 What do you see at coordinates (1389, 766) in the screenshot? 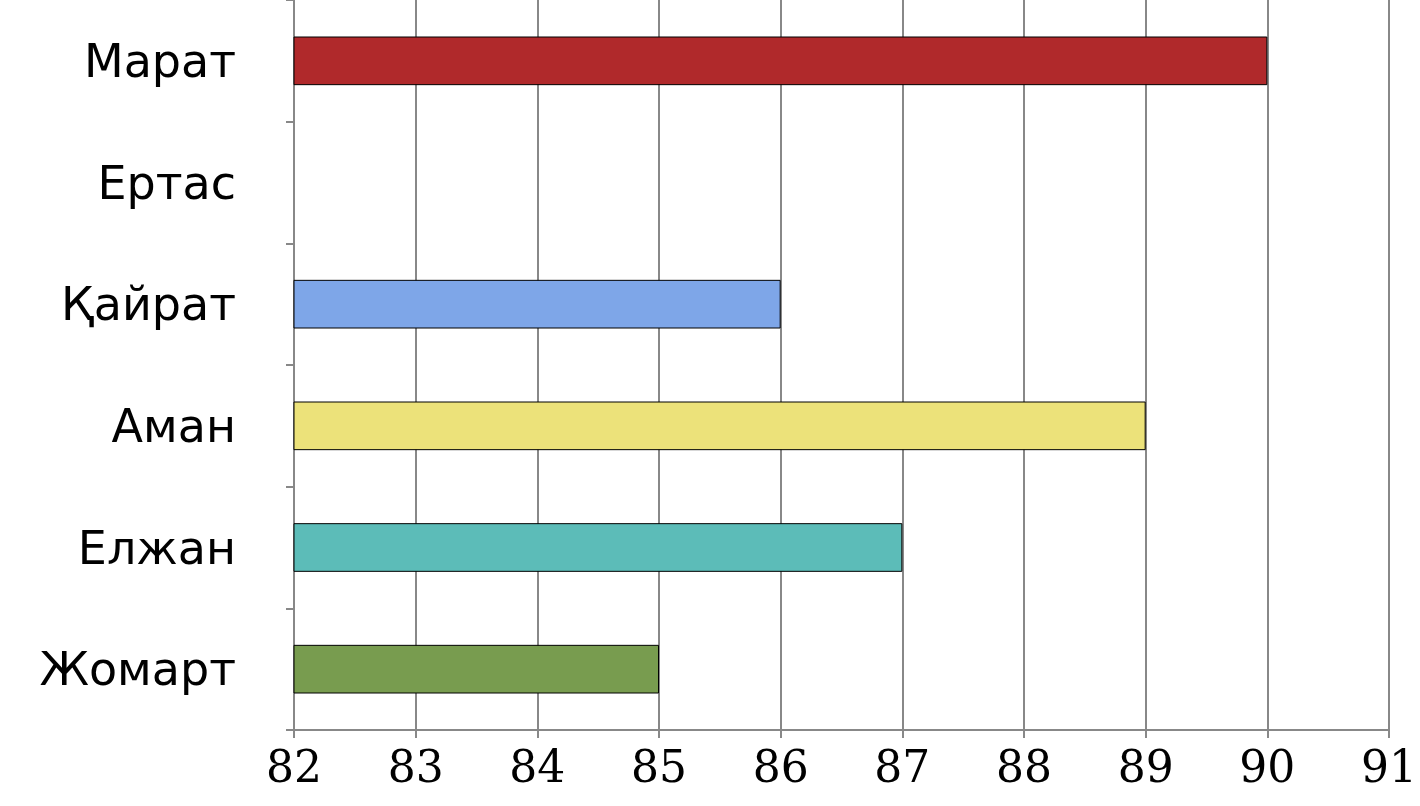
I see `x-tick-label: 91` at bounding box center [1389, 766].